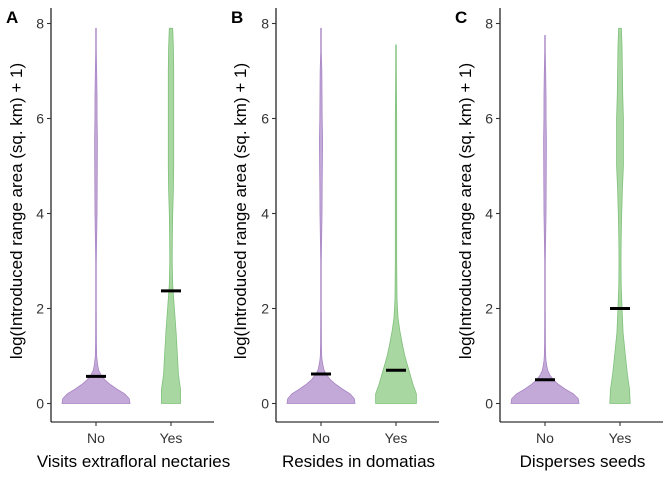  Describe the element at coordinates (133, 461) in the screenshot. I see `x-axis-title: Visits extrafloral nectaries` at that location.